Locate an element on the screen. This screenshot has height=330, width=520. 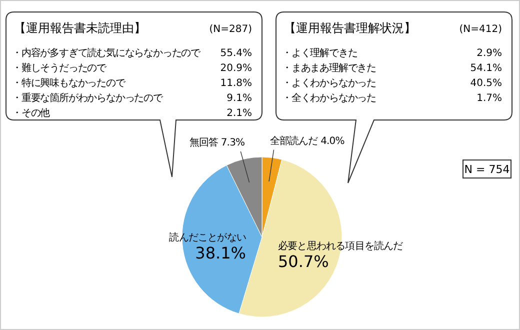
data-label: 38.1% is located at coordinates (220, 253).